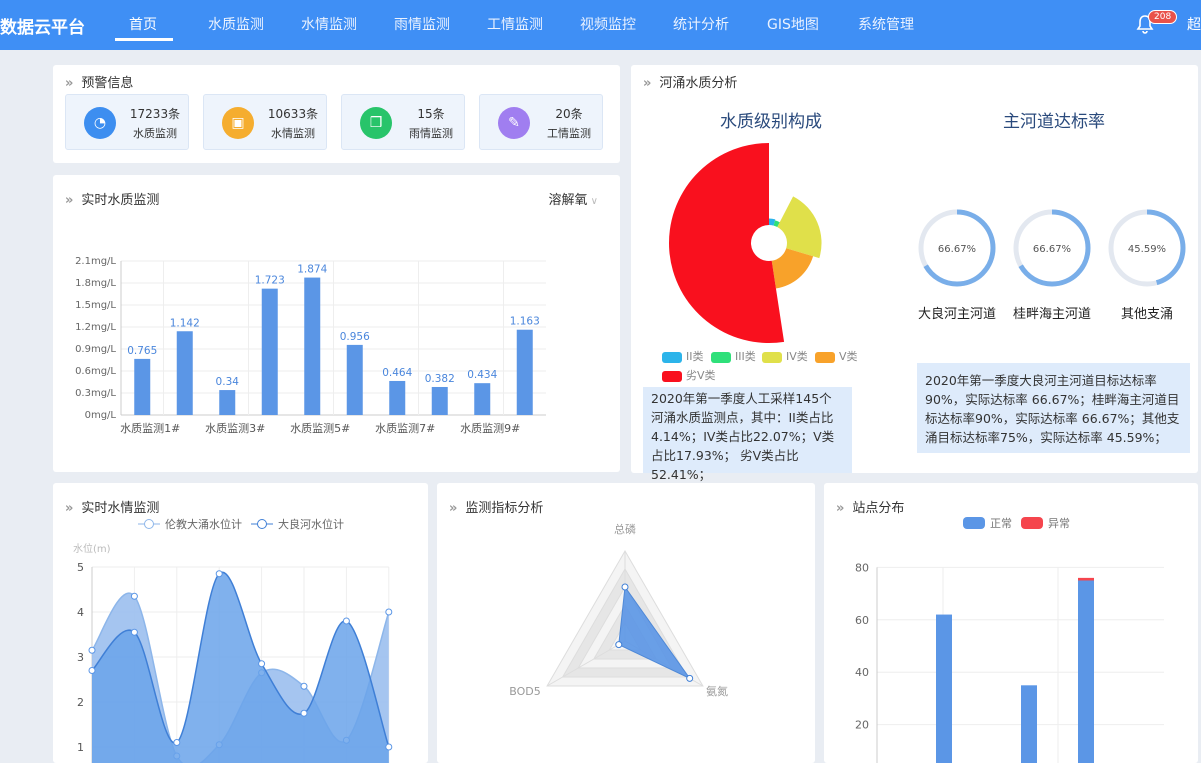  What do you see at coordinates (957, 312) in the screenshot?
I see `river-name: 大良河主河道` at bounding box center [957, 312].